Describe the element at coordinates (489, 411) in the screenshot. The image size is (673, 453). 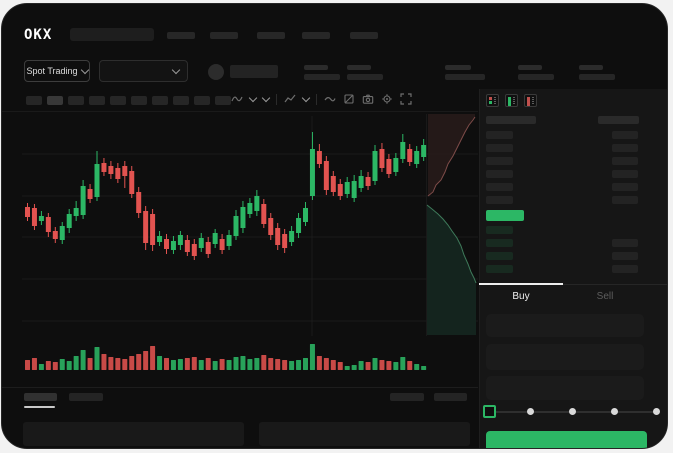
I see `amount-slider-handle` at that location.